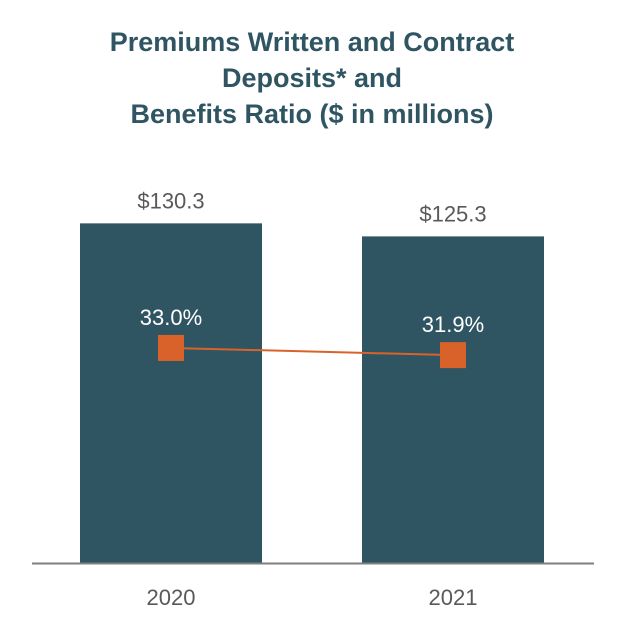 This screenshot has height=640, width=624. I want to click on chart-title-line-1: Premiums Written and Contract, so click(312, 42).